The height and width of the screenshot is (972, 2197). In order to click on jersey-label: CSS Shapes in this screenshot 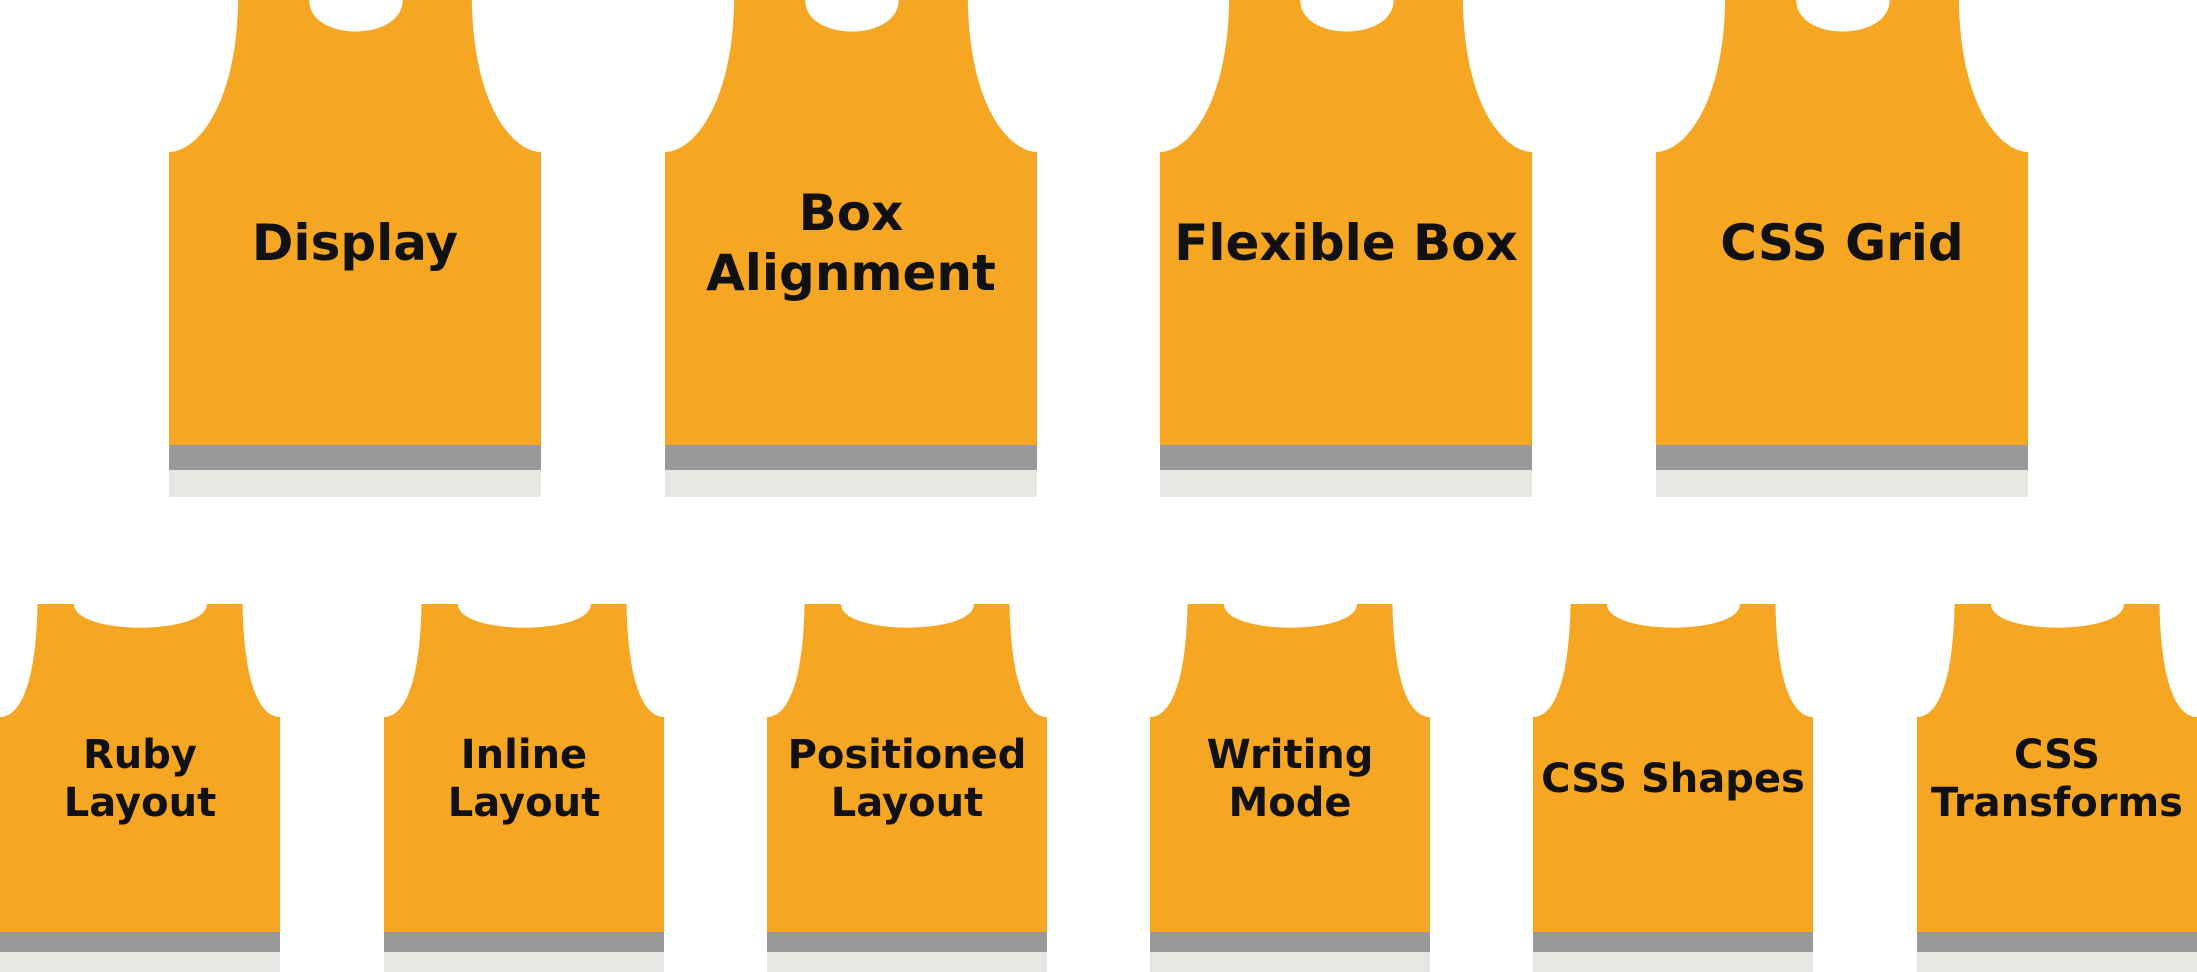, I will do `click(1673, 779)`.